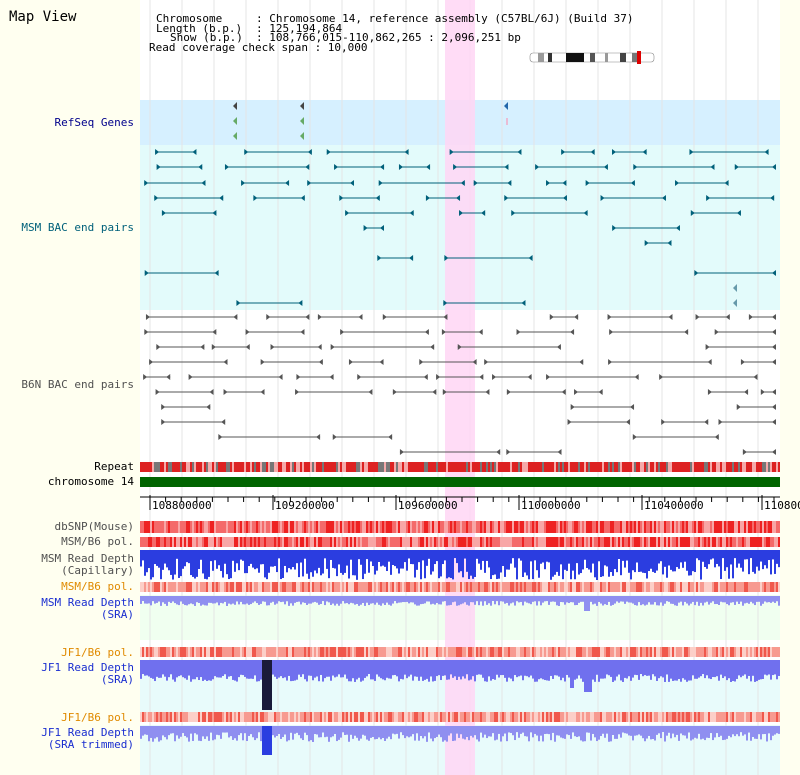  Describe the element at coordinates (97, 586) in the screenshot. I see `track-label-msm-b6-pol-2: MSM/B6 pol.` at that location.